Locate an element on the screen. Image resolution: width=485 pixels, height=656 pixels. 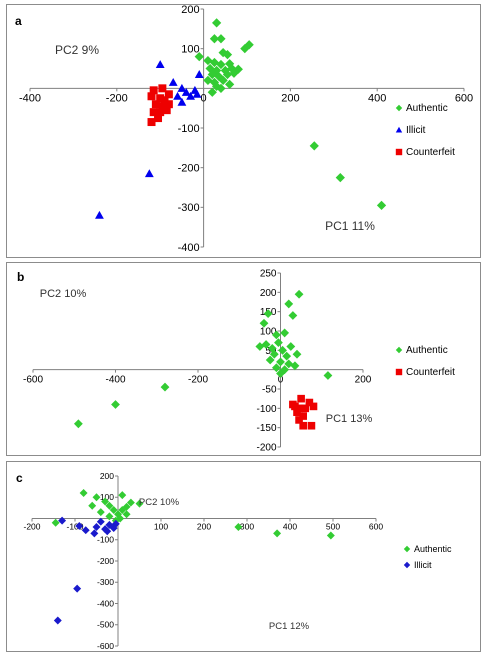
y-tick-label: -200 is located at coordinates (266, 448).